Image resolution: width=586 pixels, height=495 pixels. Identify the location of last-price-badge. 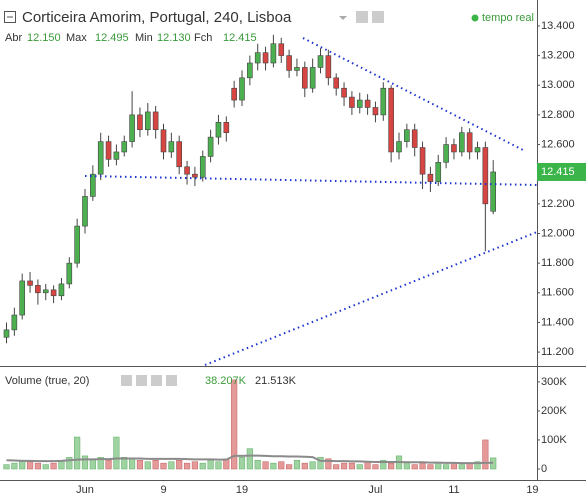
(561, 171).